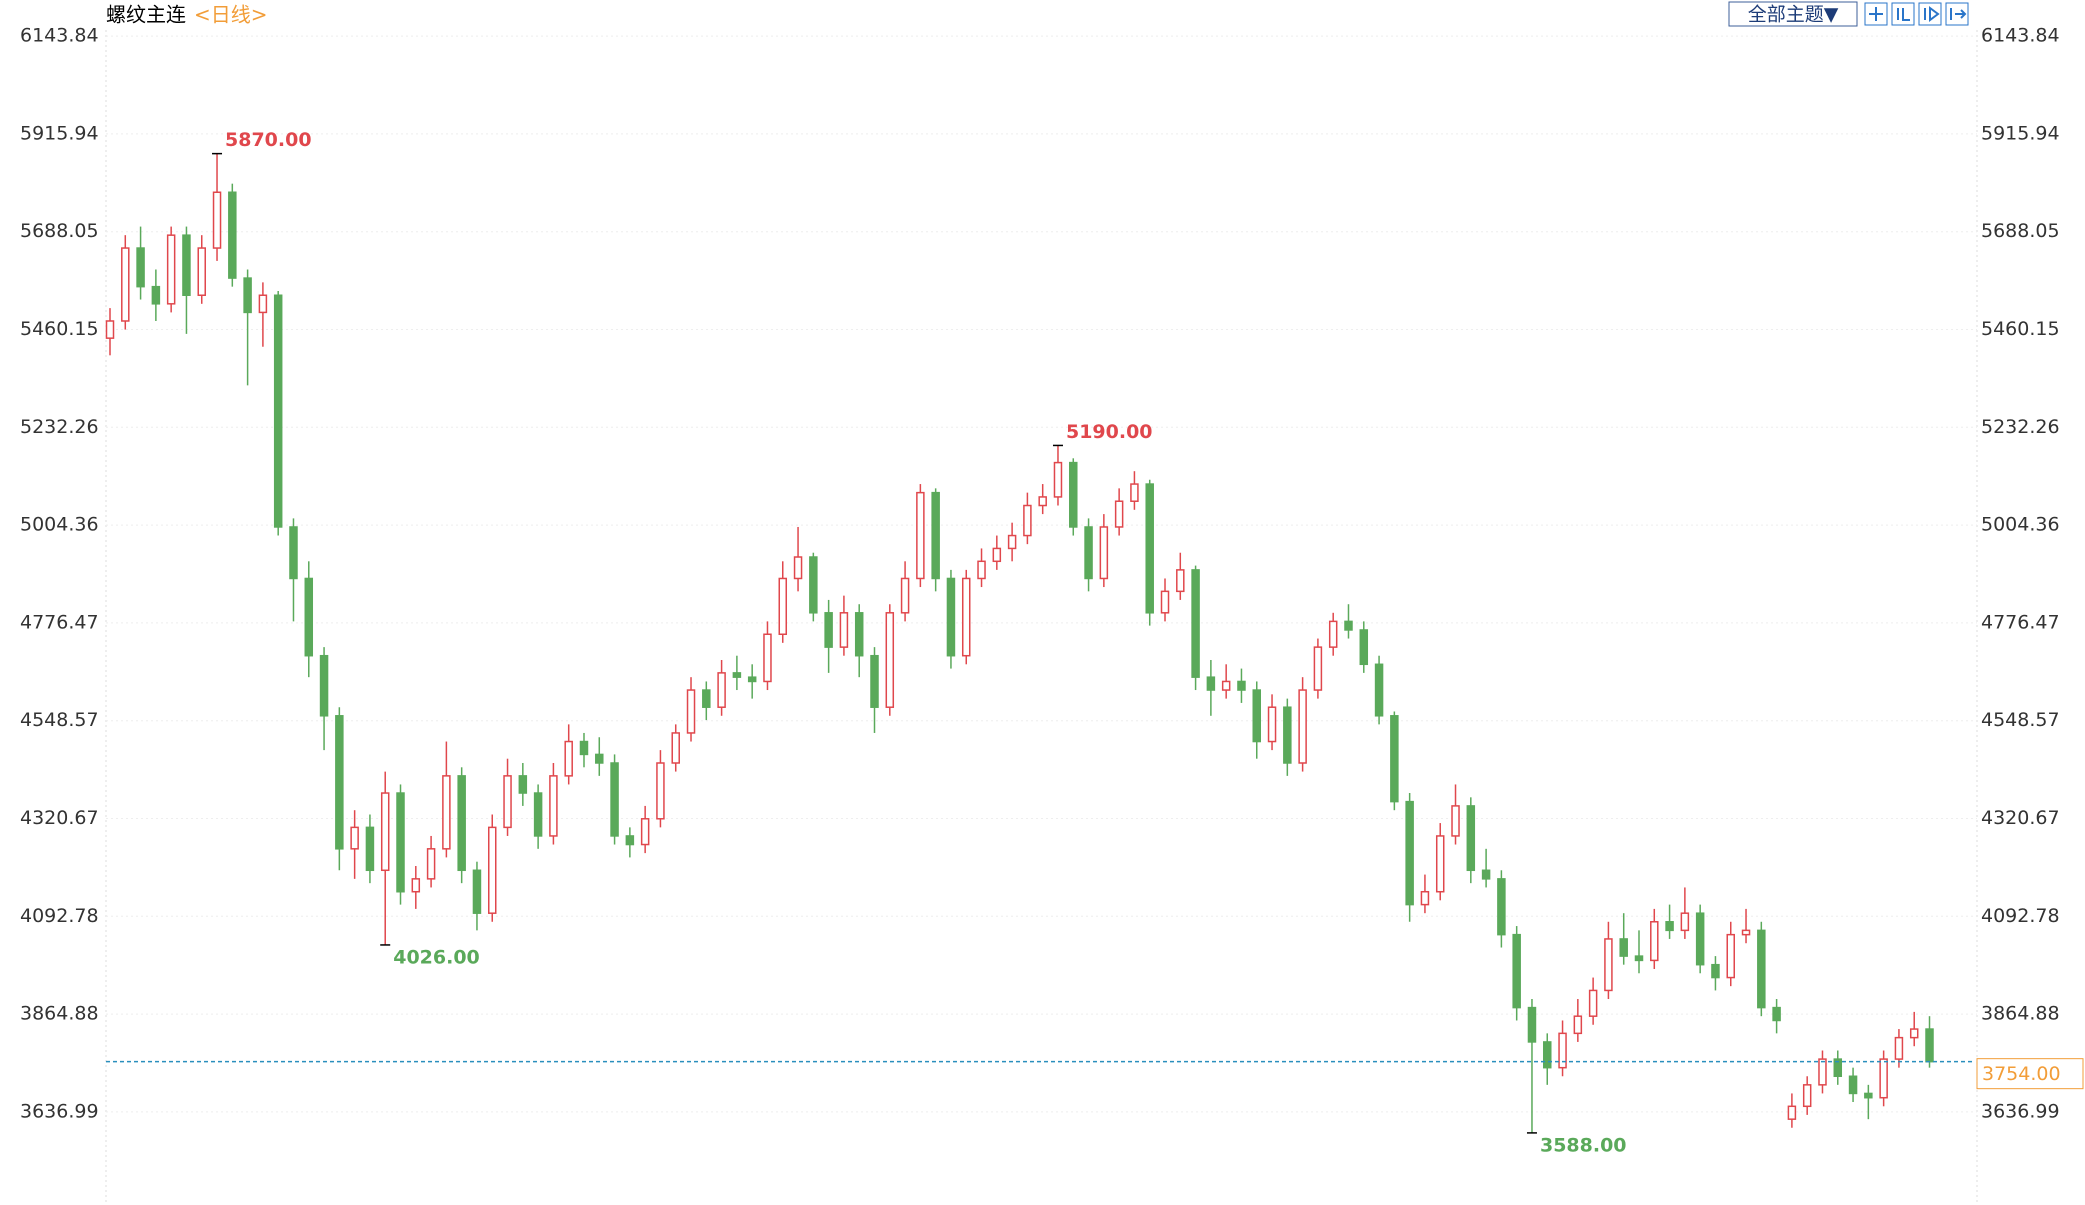 This screenshot has height=1205, width=2085. Describe the element at coordinates (146, 15) in the screenshot. I see `chart-title: 螺纹主连` at that location.